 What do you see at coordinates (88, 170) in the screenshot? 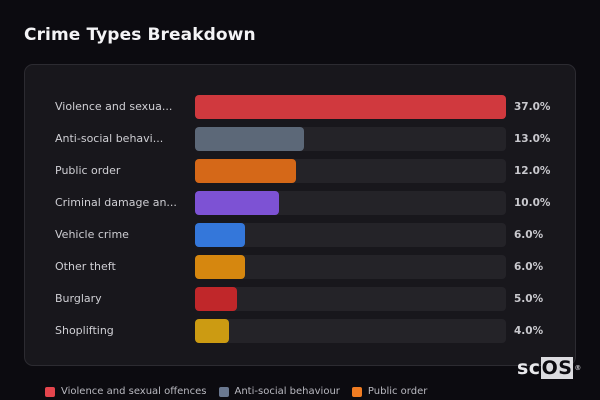
I see `bar-label: Public order` at bounding box center [88, 170].